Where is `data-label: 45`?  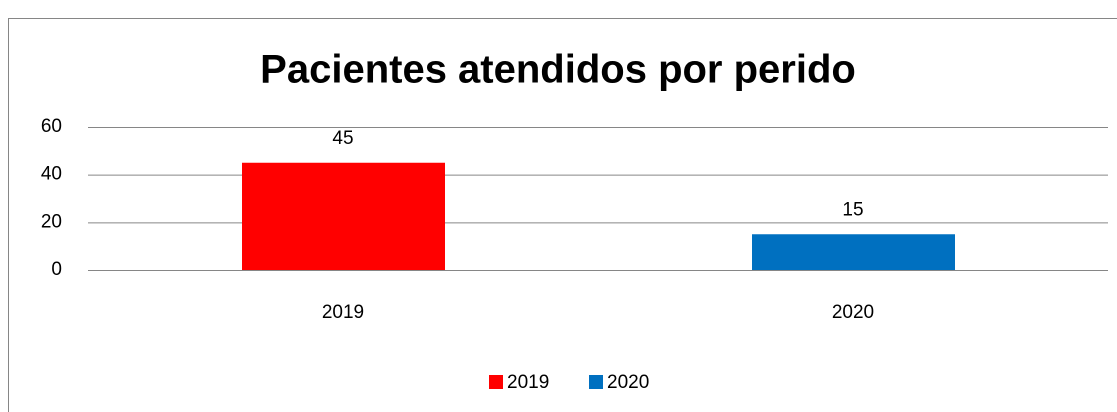
data-label: 45 is located at coordinates (342, 138).